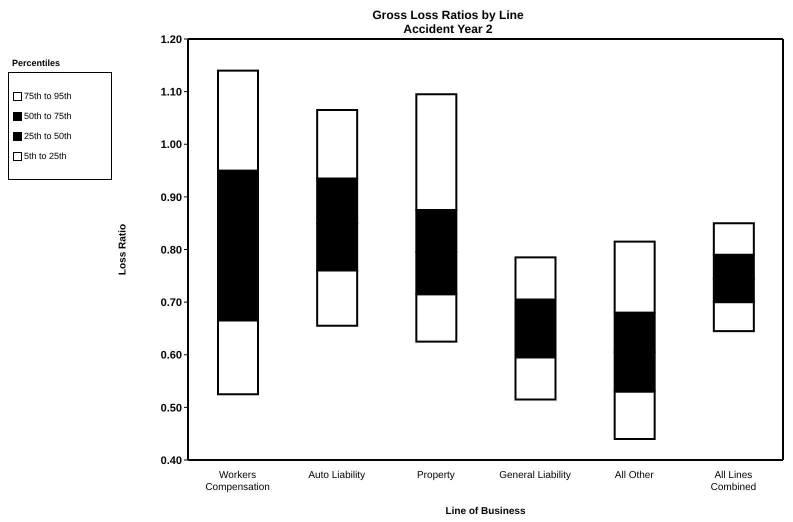  What do you see at coordinates (48, 96) in the screenshot?
I see `legend-label: 75th to 95th` at bounding box center [48, 96].